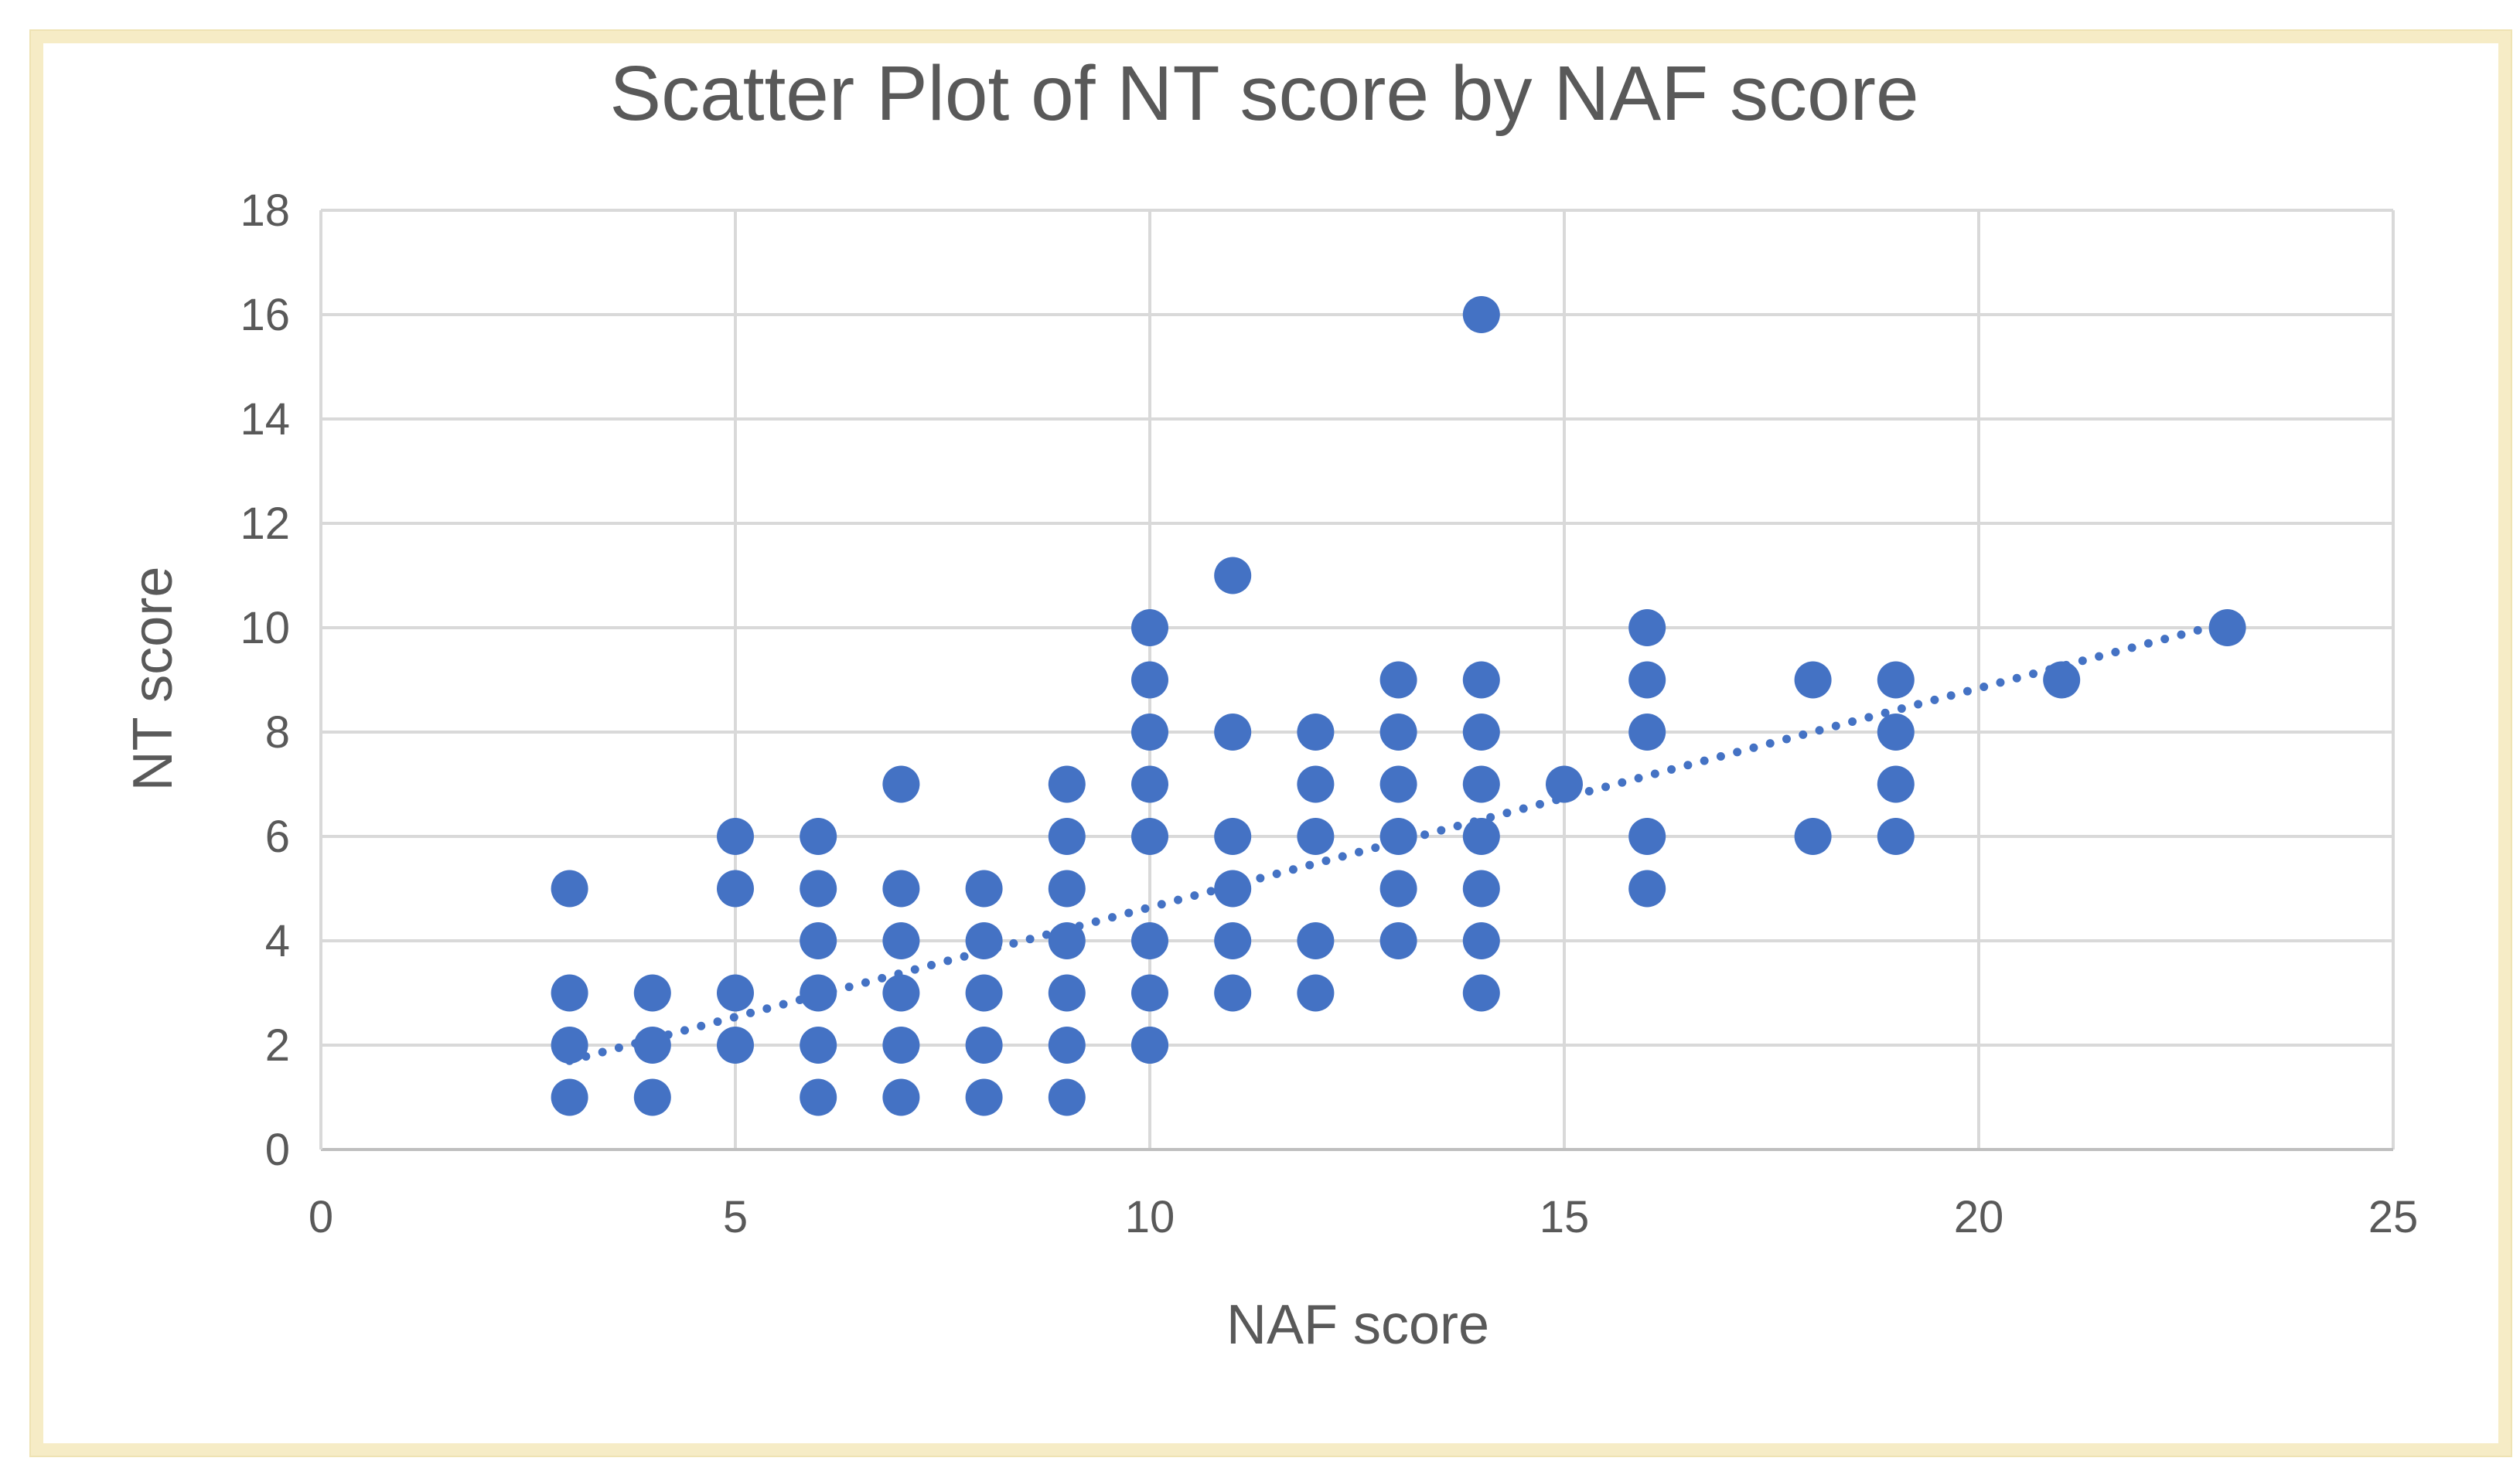  I want to click on y-tick-label: 16, so click(265, 315).